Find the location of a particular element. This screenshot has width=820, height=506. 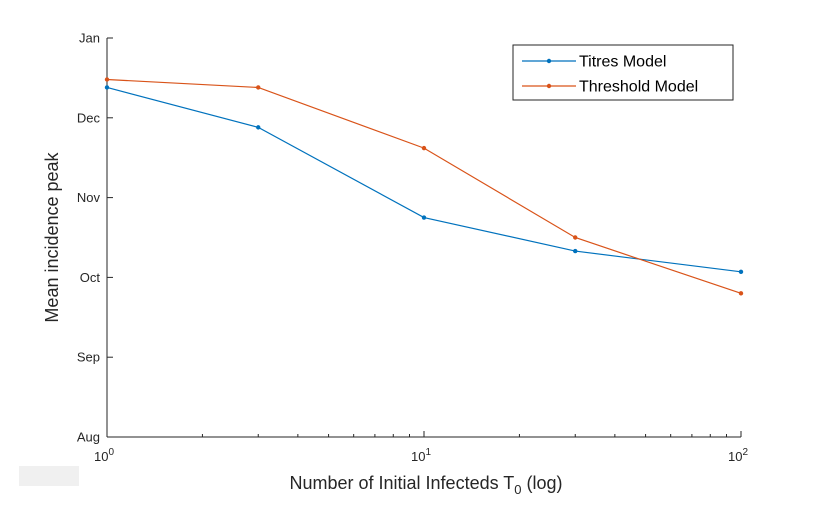

legend-box is located at coordinates (623, 72).